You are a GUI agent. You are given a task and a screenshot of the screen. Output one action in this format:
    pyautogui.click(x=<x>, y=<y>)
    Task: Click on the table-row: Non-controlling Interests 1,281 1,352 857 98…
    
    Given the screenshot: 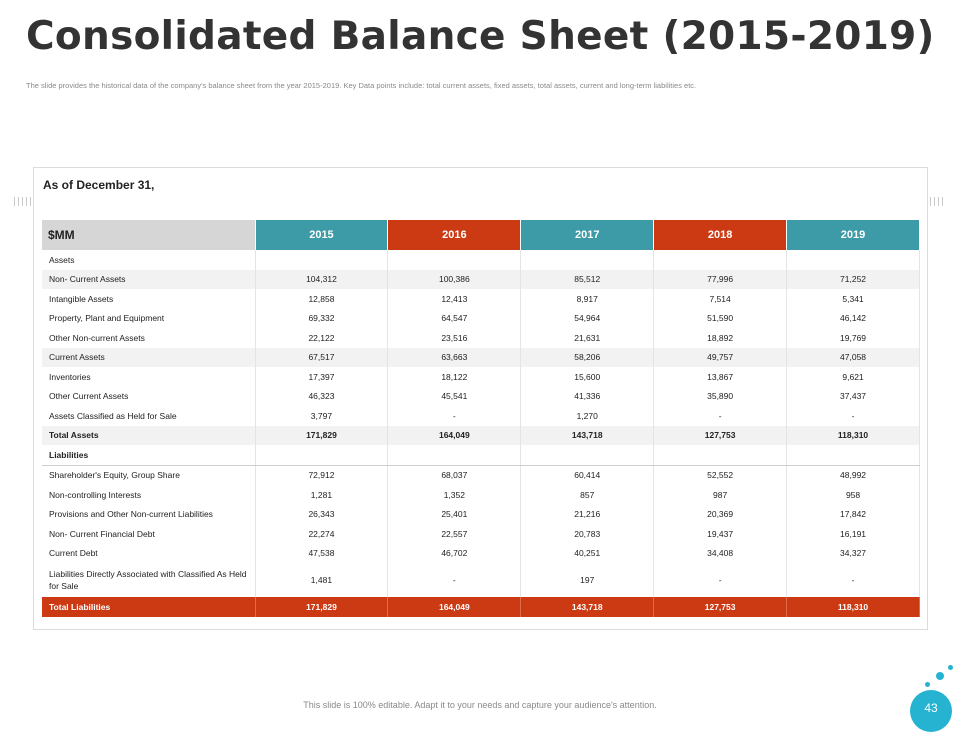 What is the action you would take?
    pyautogui.click(x=481, y=495)
    